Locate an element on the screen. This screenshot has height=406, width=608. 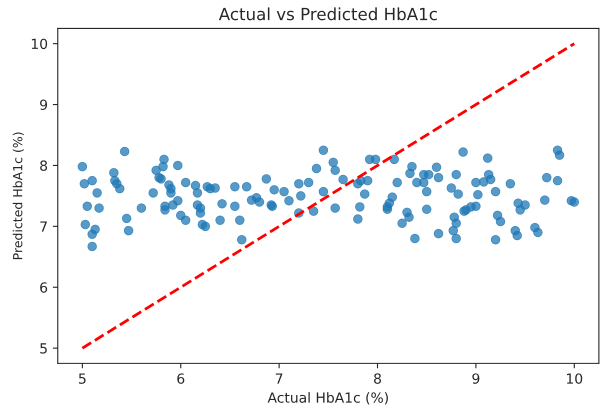
y-tick-label: 7 is located at coordinates (43, 226).